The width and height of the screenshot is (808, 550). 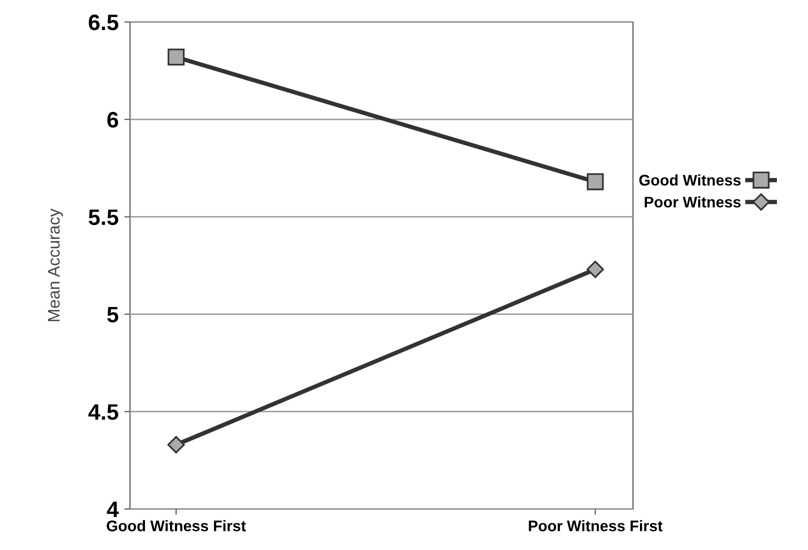 I want to click on y-tick-label: 6.5, so click(x=103, y=22).